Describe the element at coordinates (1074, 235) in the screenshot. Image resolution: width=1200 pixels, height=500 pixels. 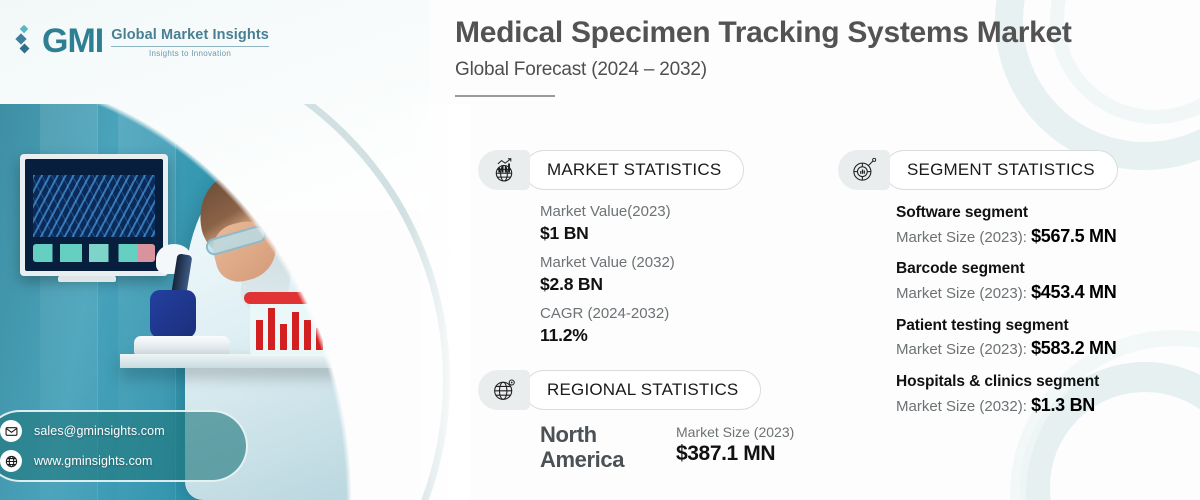
I see `segment-market-size-value: $567.5 MN` at that location.